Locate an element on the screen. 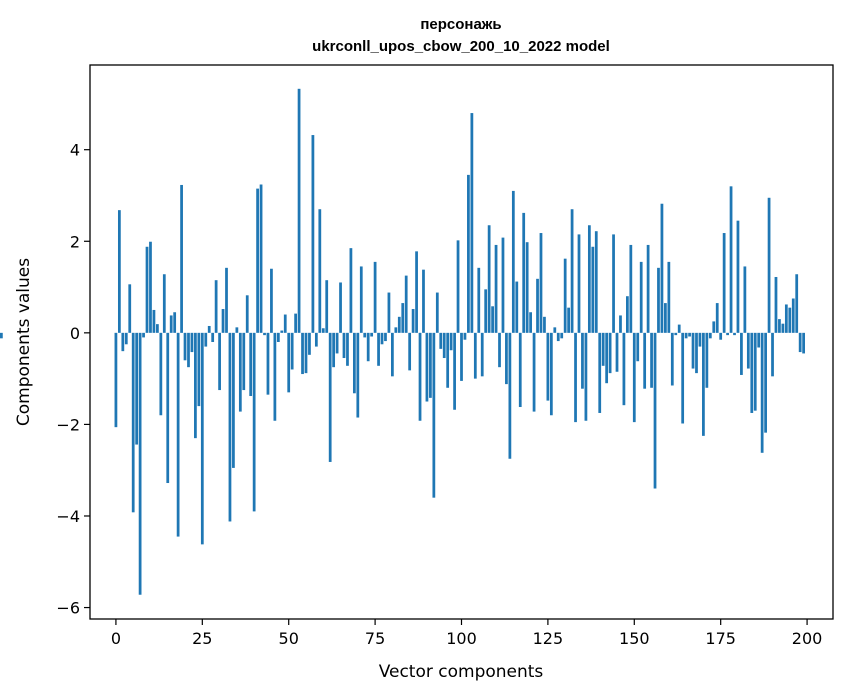 Image resolution: width=847 pixels, height=696 pixels. chart-title: персонажь is located at coordinates (460, 24).